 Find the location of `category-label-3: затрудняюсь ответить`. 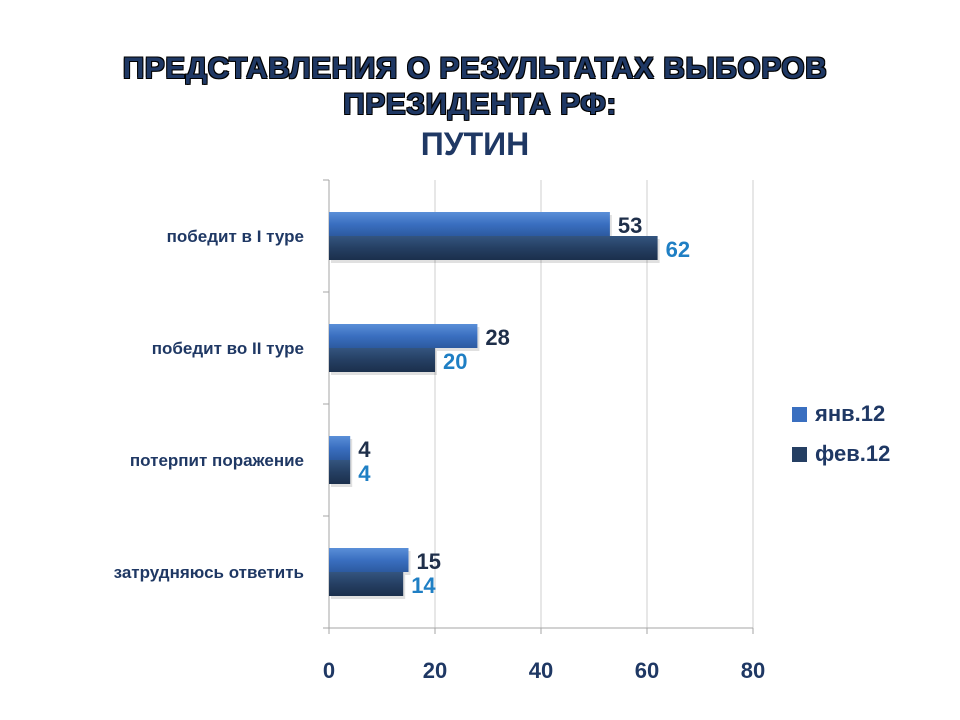

category-label-3: затрудняюсь ответить is located at coordinates (209, 572).